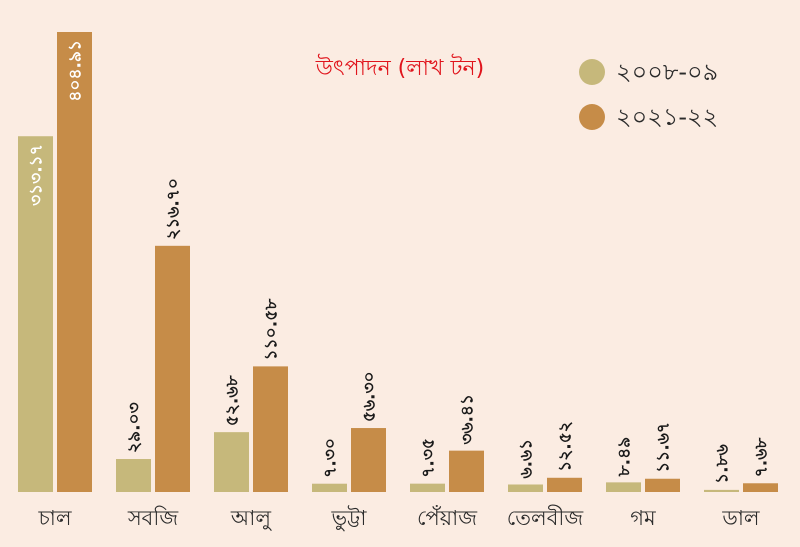  I want to click on value-label-2021-22-6: ১১.৬৭, so click(664, 447).